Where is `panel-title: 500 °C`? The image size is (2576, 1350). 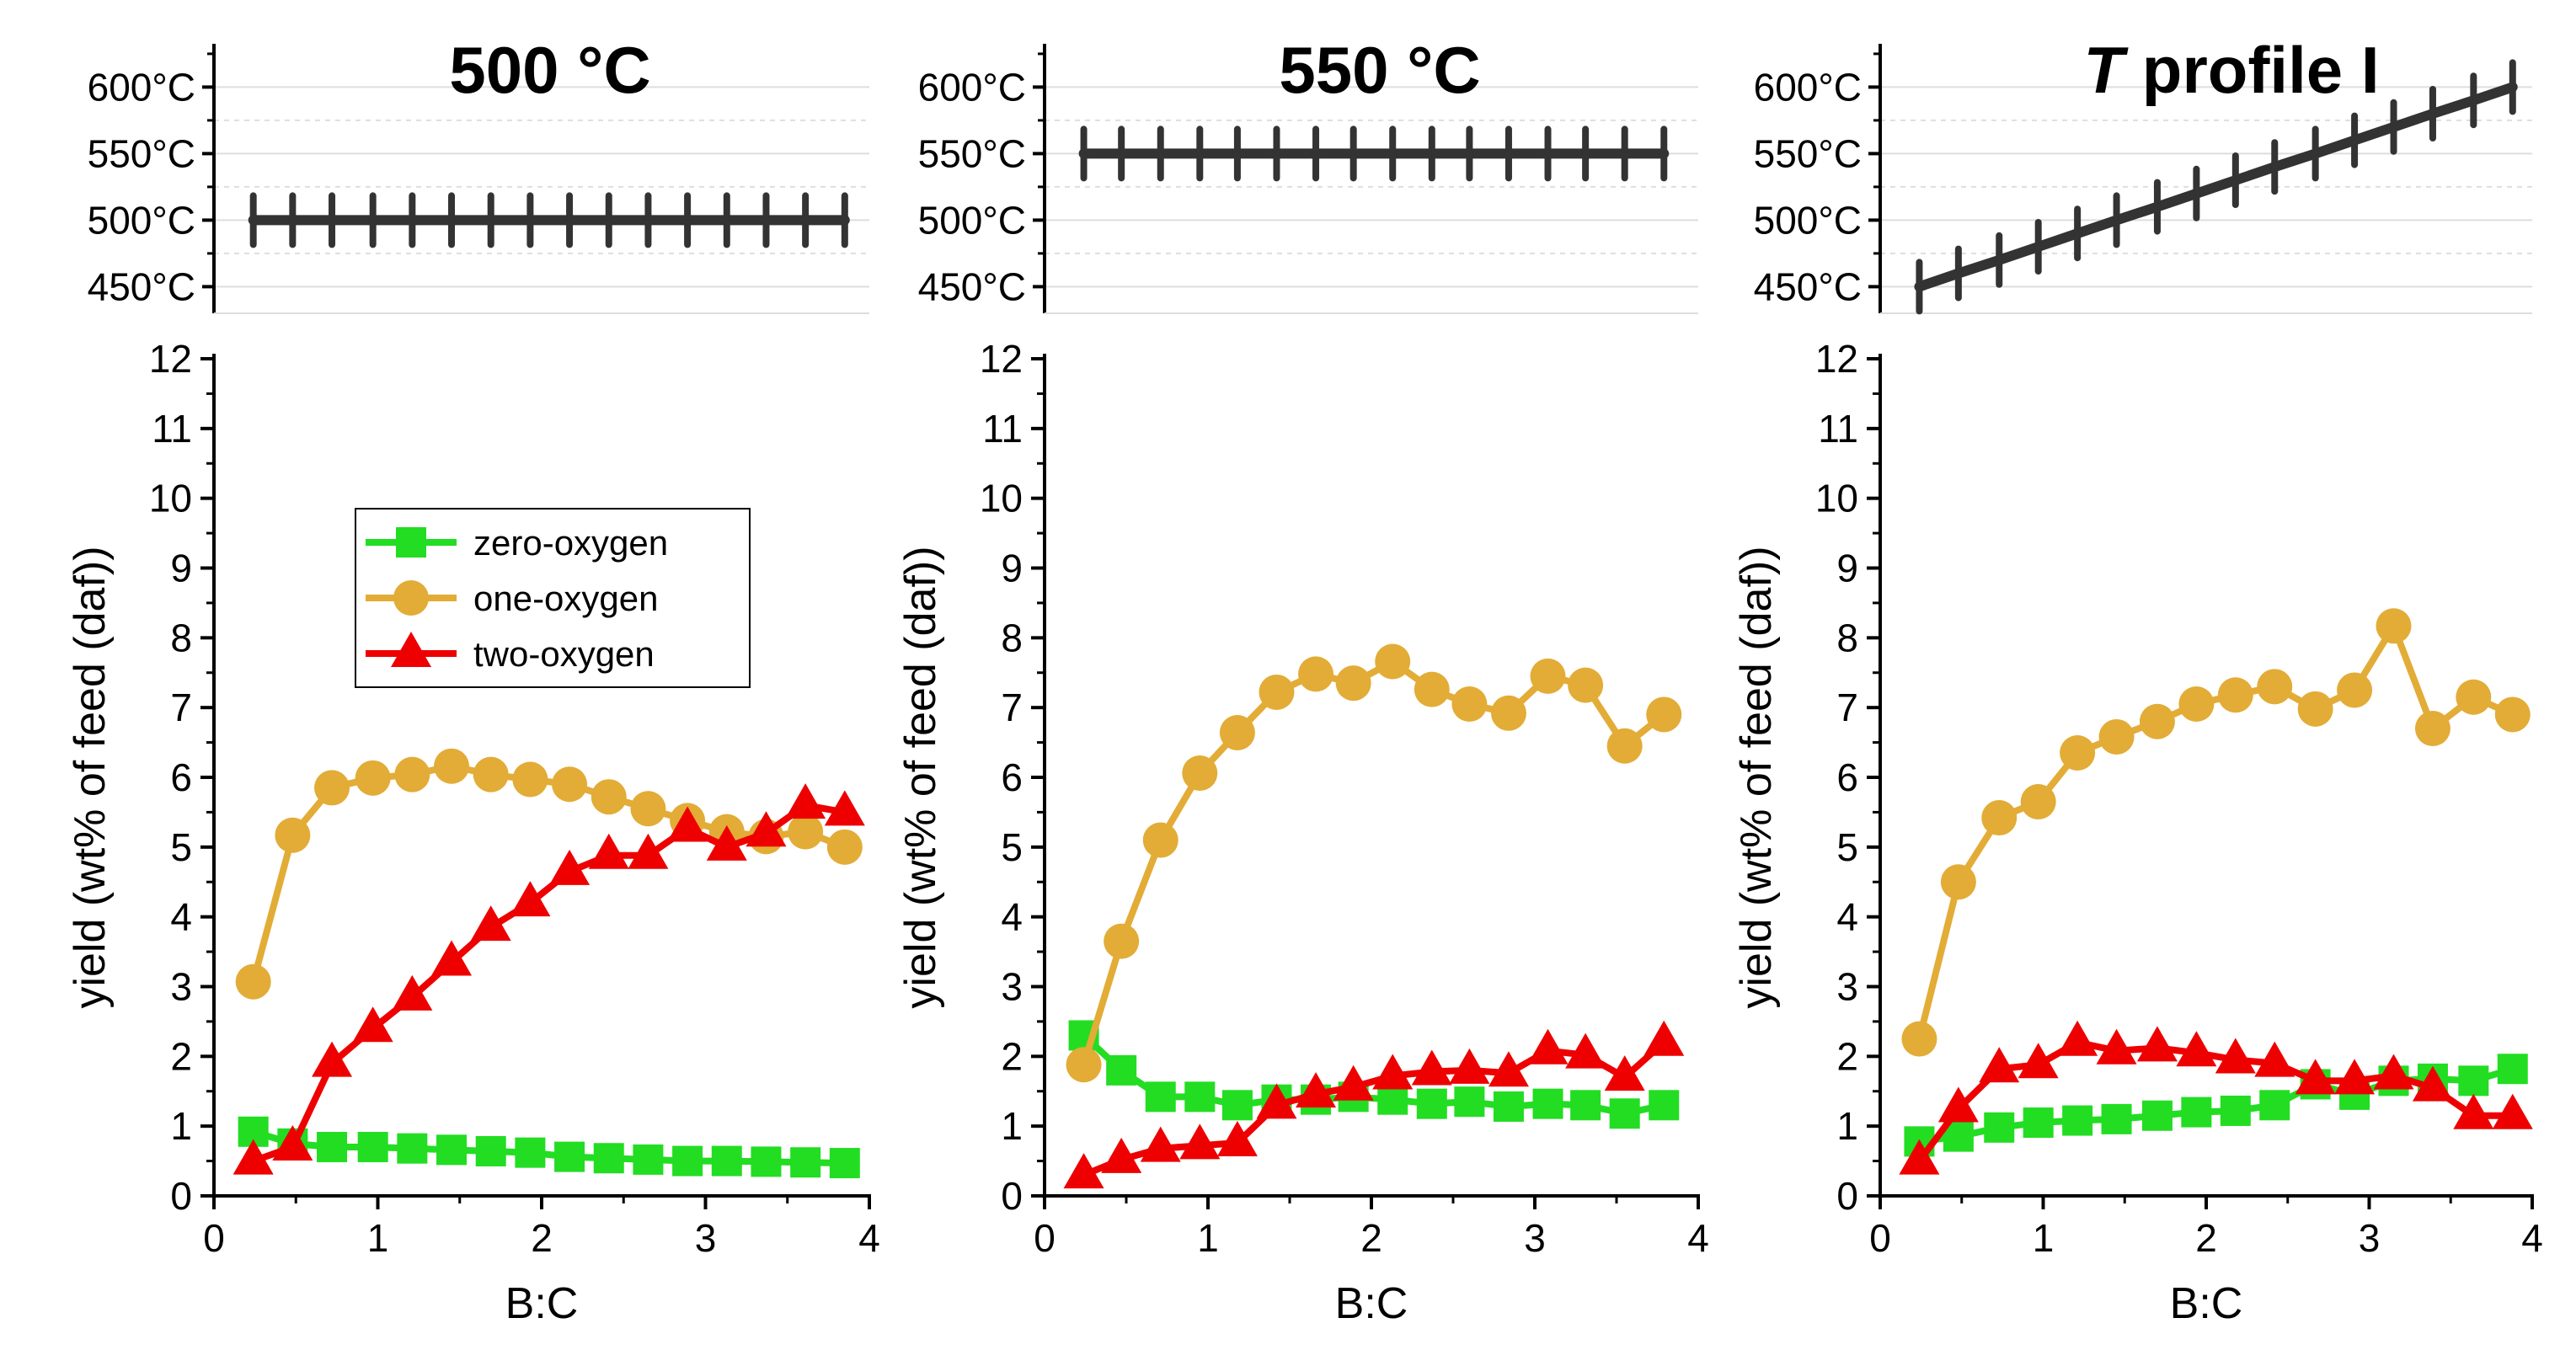 panel-title: 500 °C is located at coordinates (549, 70).